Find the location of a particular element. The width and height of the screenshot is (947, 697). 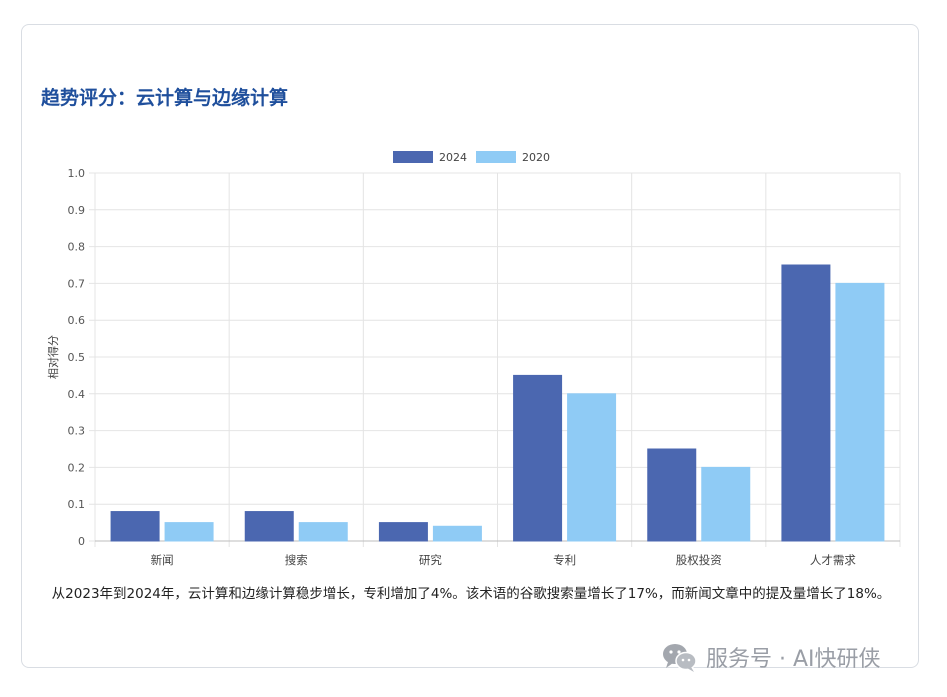

x-tick-label: 股权投资 is located at coordinates (699, 560).